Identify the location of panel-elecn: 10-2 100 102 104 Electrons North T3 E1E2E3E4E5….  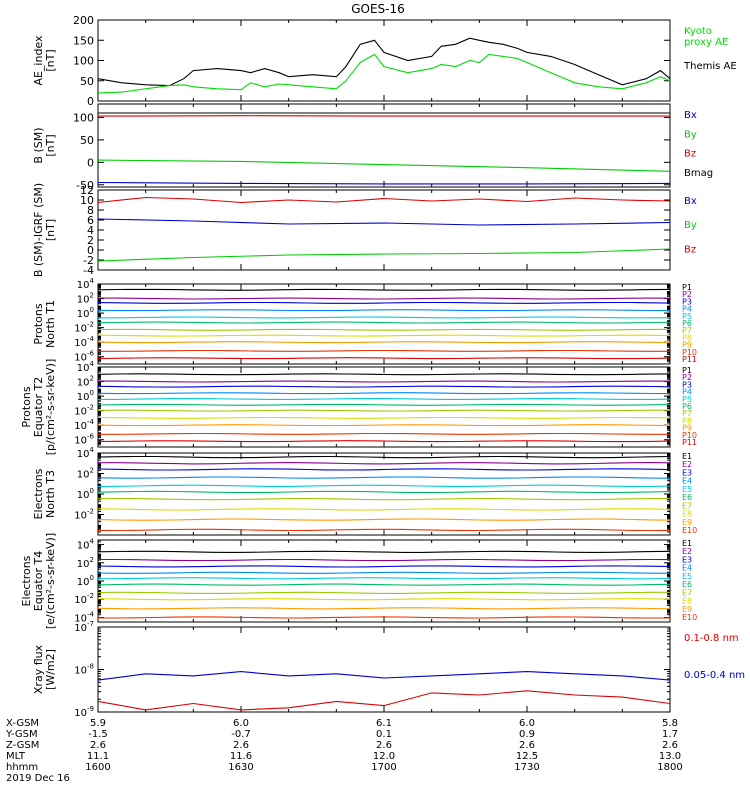
(364, 491).